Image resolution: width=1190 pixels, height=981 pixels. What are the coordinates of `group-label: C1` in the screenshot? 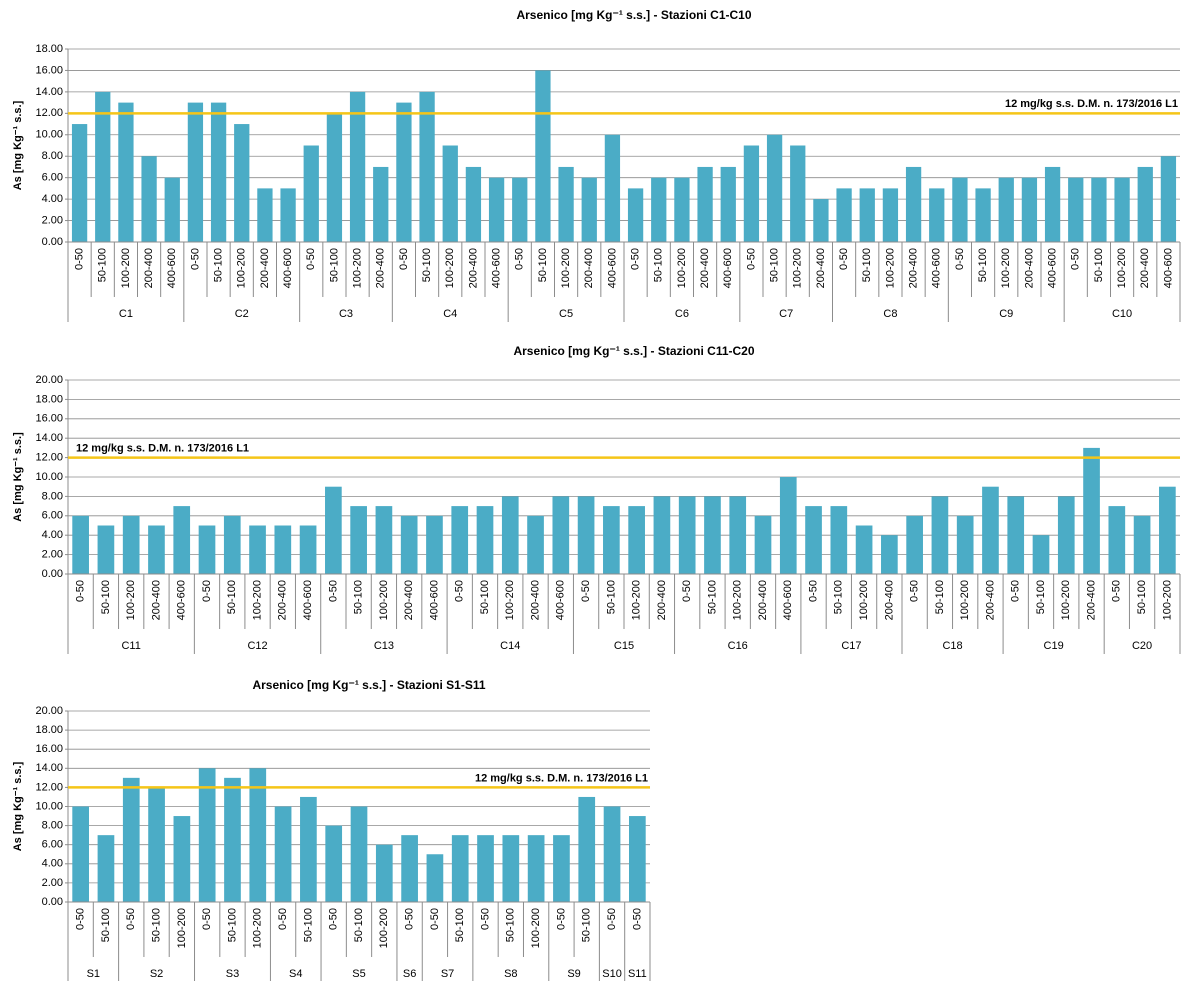 It's located at (126, 314).